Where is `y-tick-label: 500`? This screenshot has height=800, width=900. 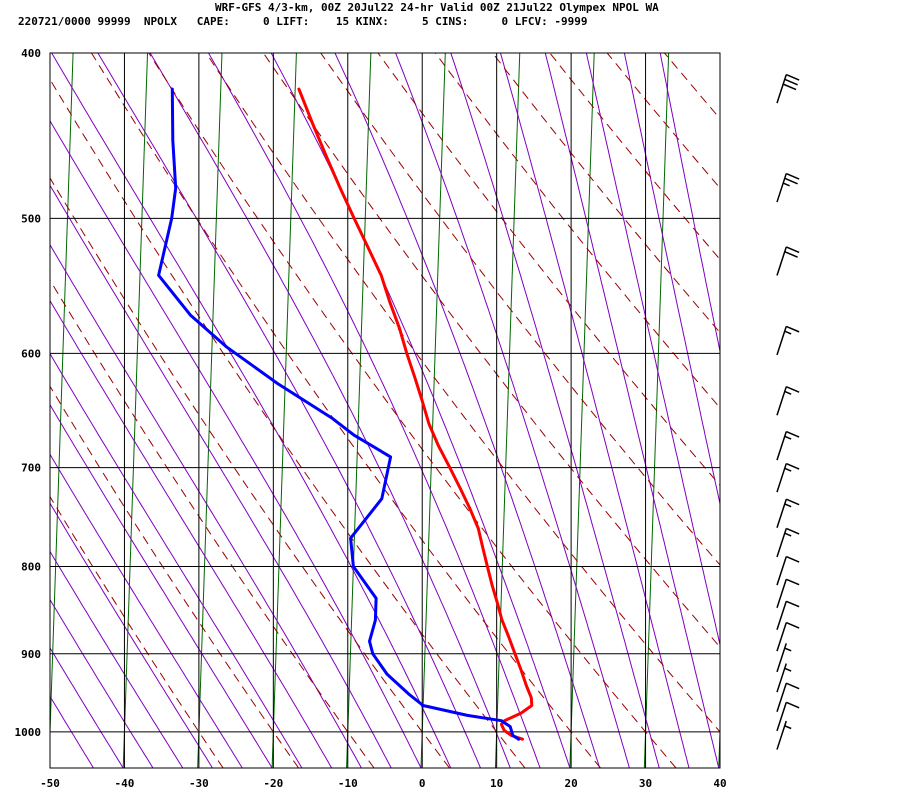
y-tick-label: 500 is located at coordinates (31, 218).